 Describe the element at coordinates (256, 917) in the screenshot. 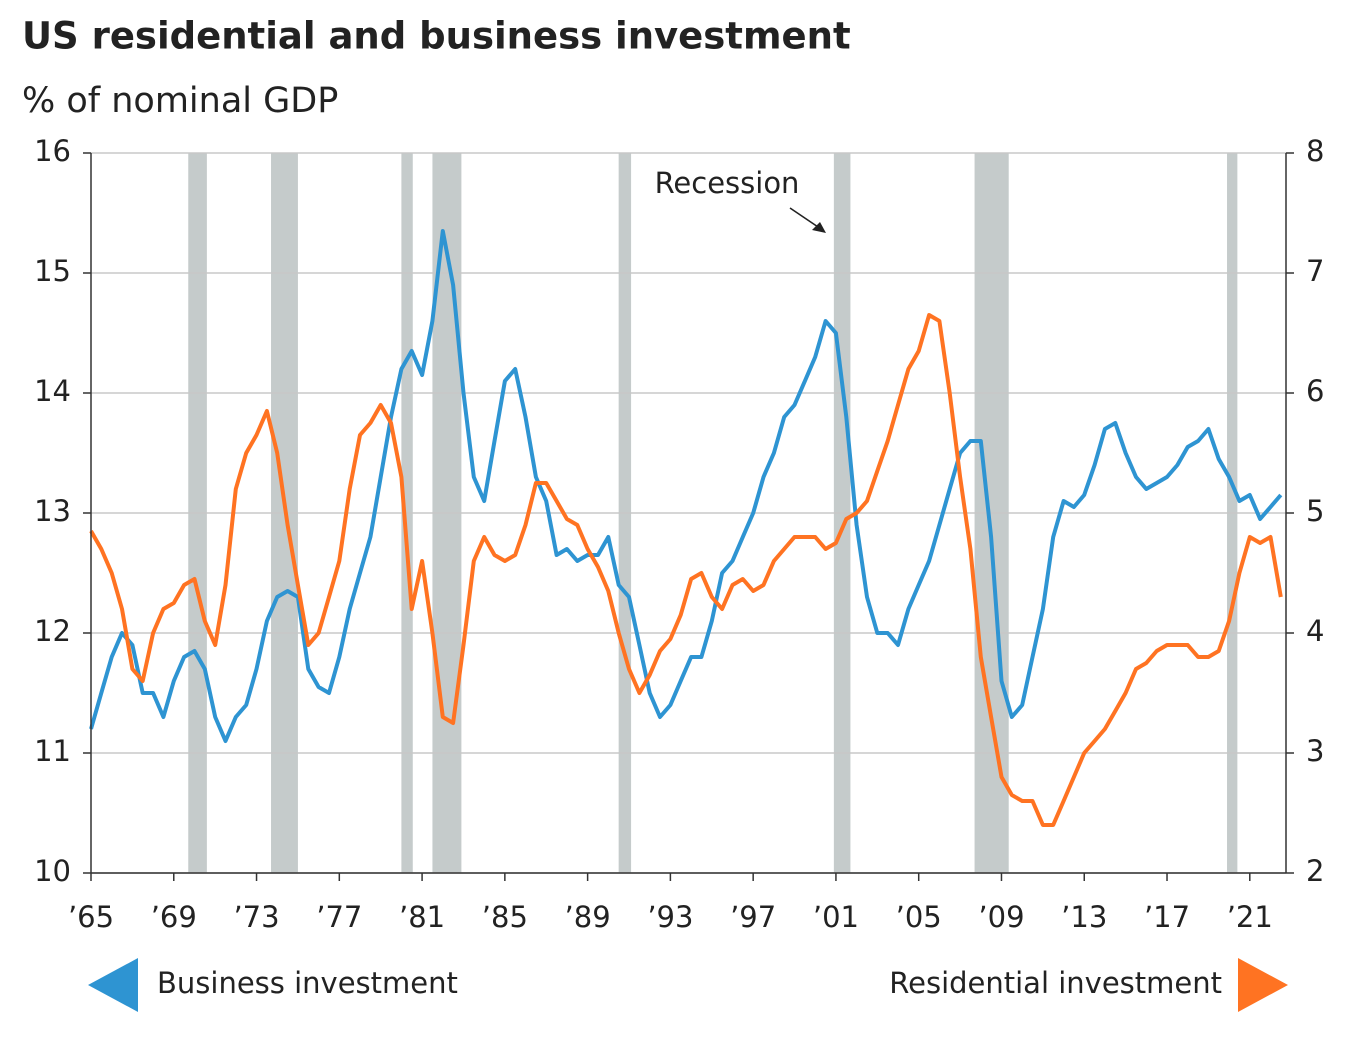

I see `x-tick-label: ’73` at that location.